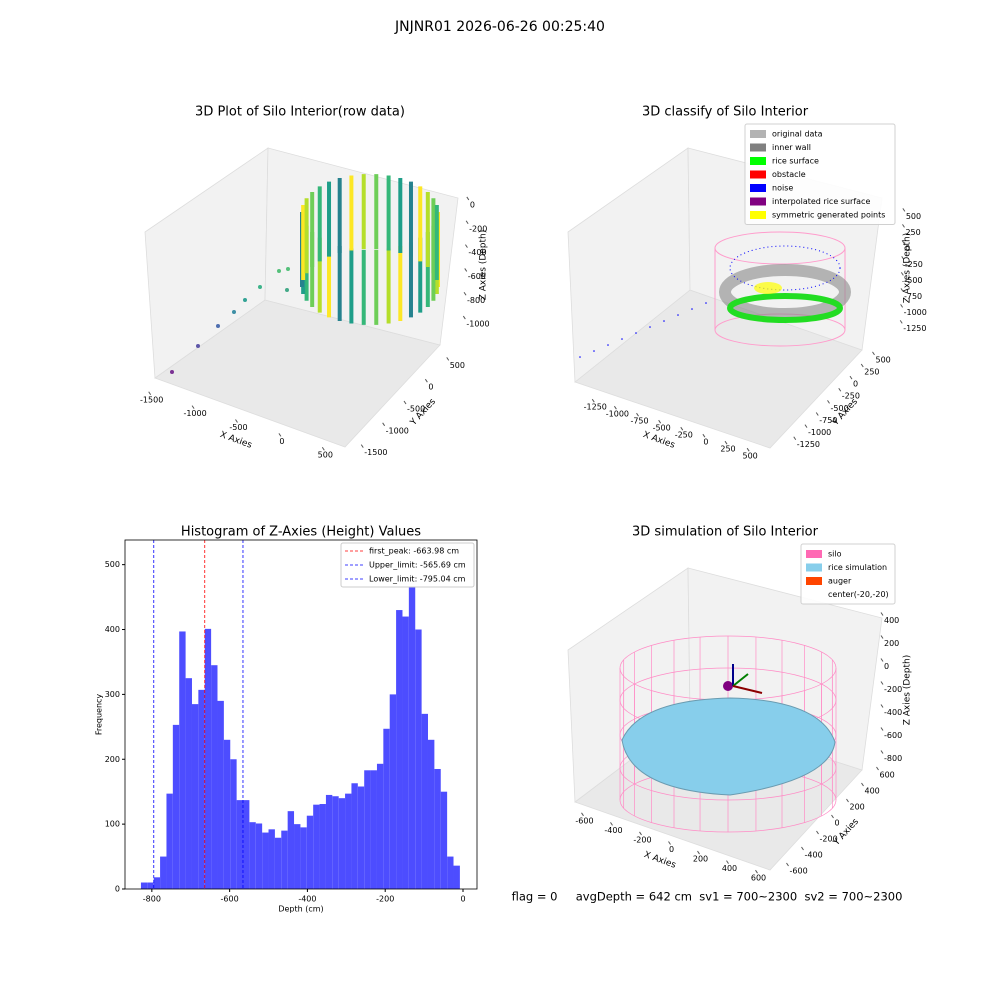 Image resolution: width=1000 pixels, height=1000 pixels. Describe the element at coordinates (808, 444) in the screenshot. I see `y-tick-label: -1250` at that location.